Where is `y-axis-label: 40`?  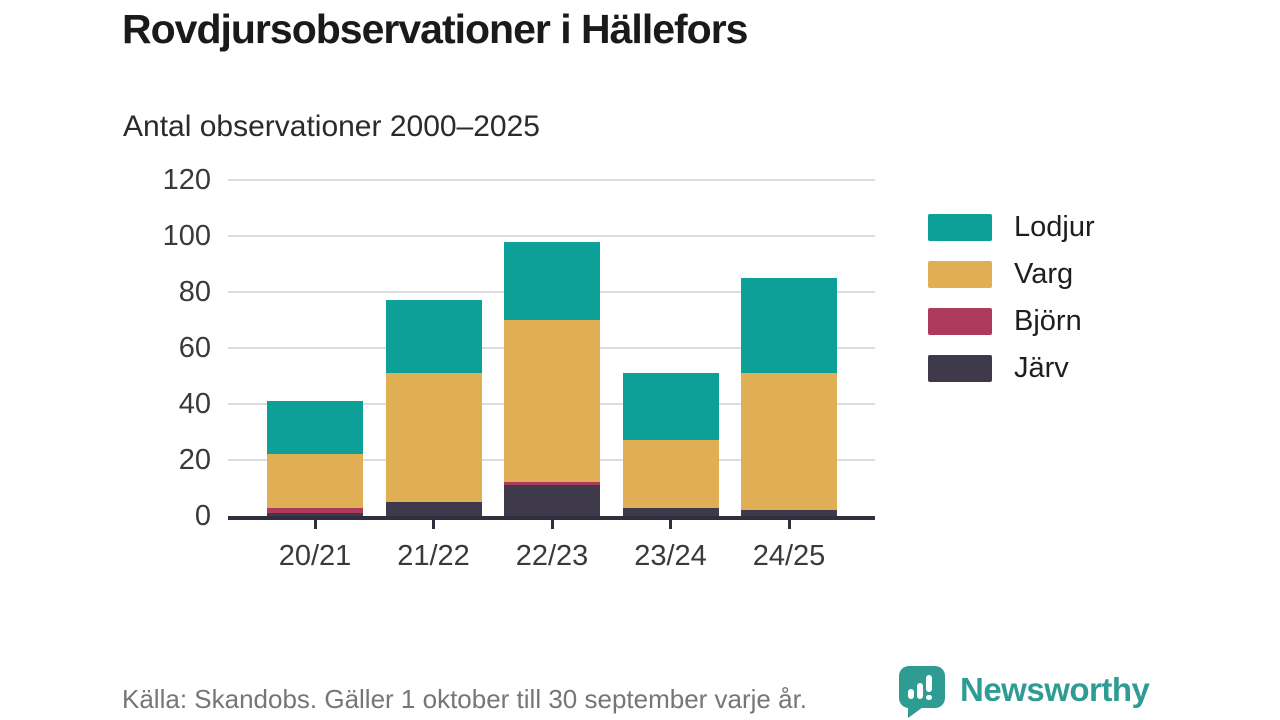
y-axis-label: 40 is located at coordinates (194, 404).